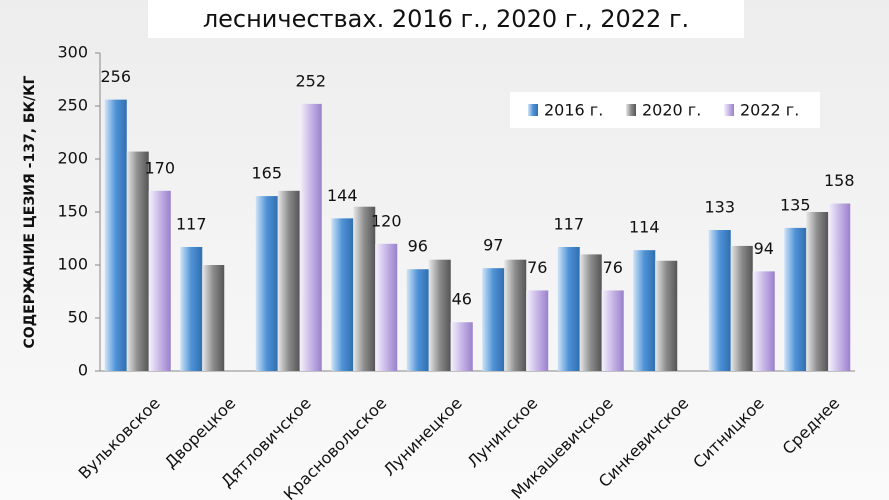  Describe the element at coordinates (72, 158) in the screenshot. I see `y-tick-label: 200` at that location.